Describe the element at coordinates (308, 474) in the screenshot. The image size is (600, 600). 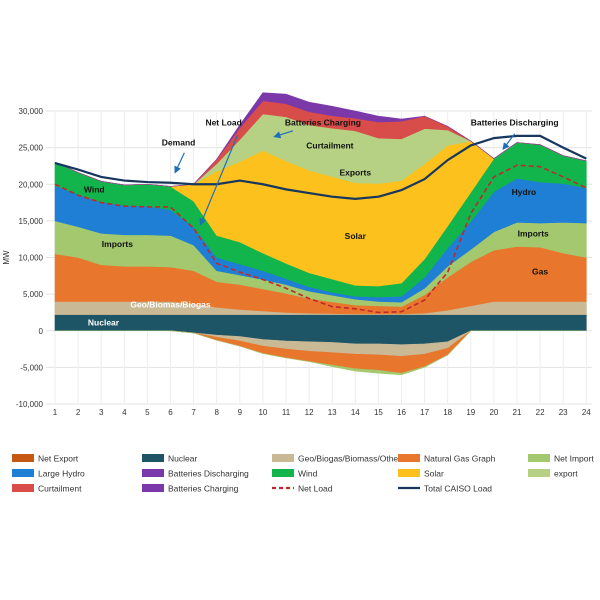
I see `legend-label: Wind` at that location.